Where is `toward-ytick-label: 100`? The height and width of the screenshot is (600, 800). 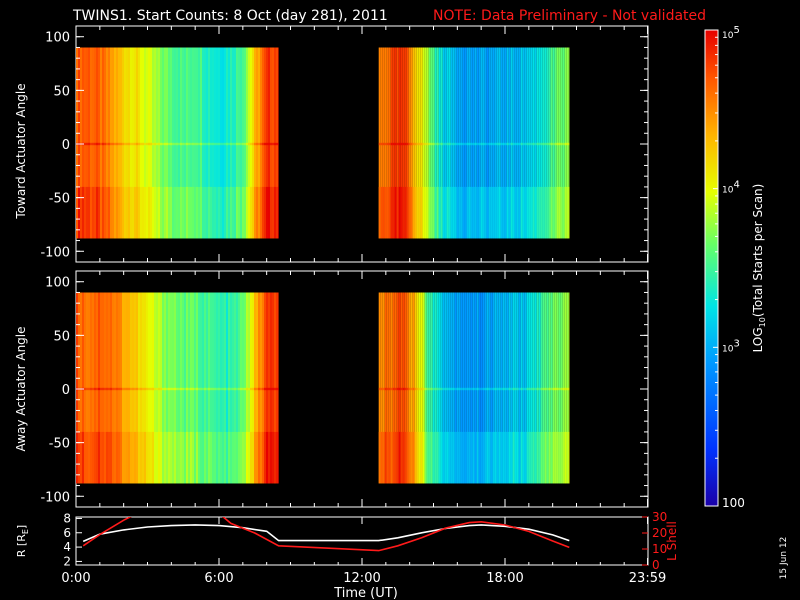
toward-ytick-label: 100 is located at coordinates (57, 38).